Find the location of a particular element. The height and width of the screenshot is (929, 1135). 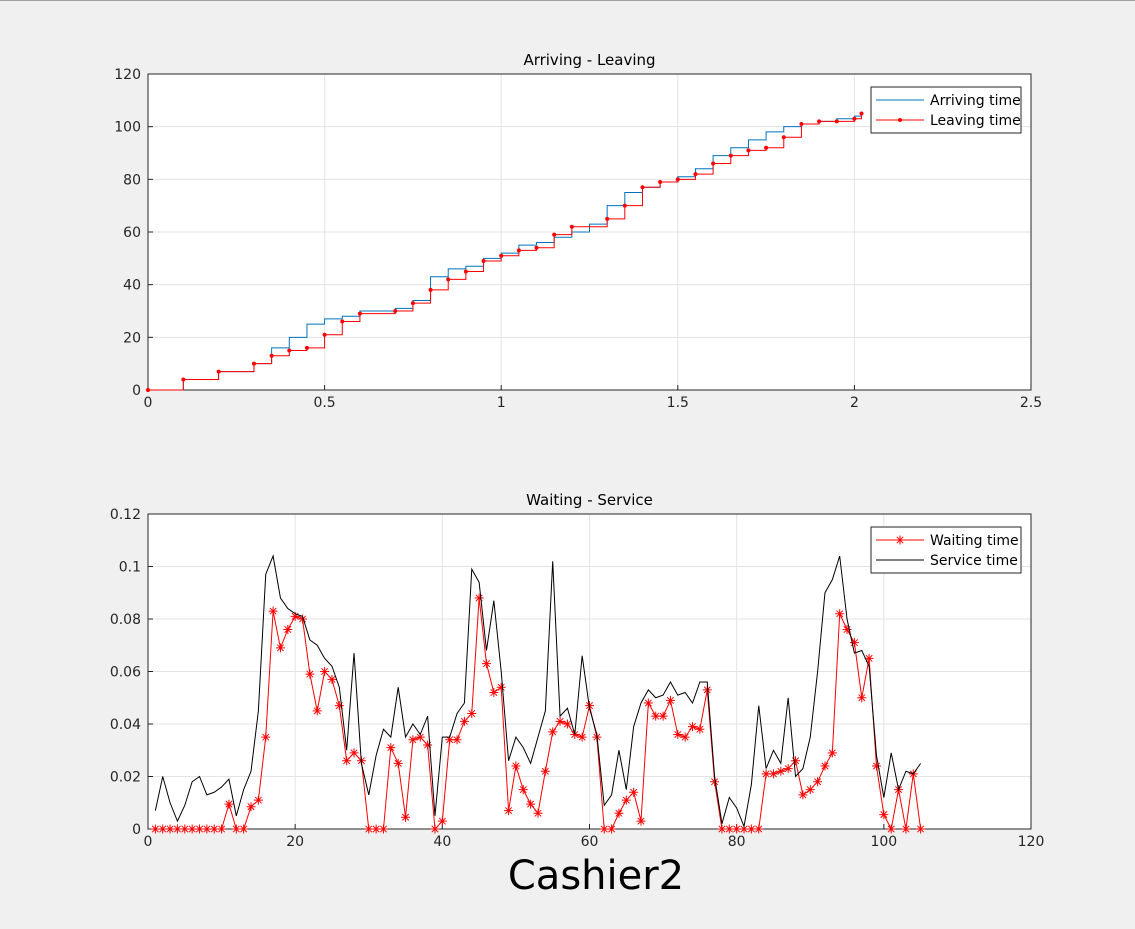

x-tick-label: 0.5 is located at coordinates (324, 403).